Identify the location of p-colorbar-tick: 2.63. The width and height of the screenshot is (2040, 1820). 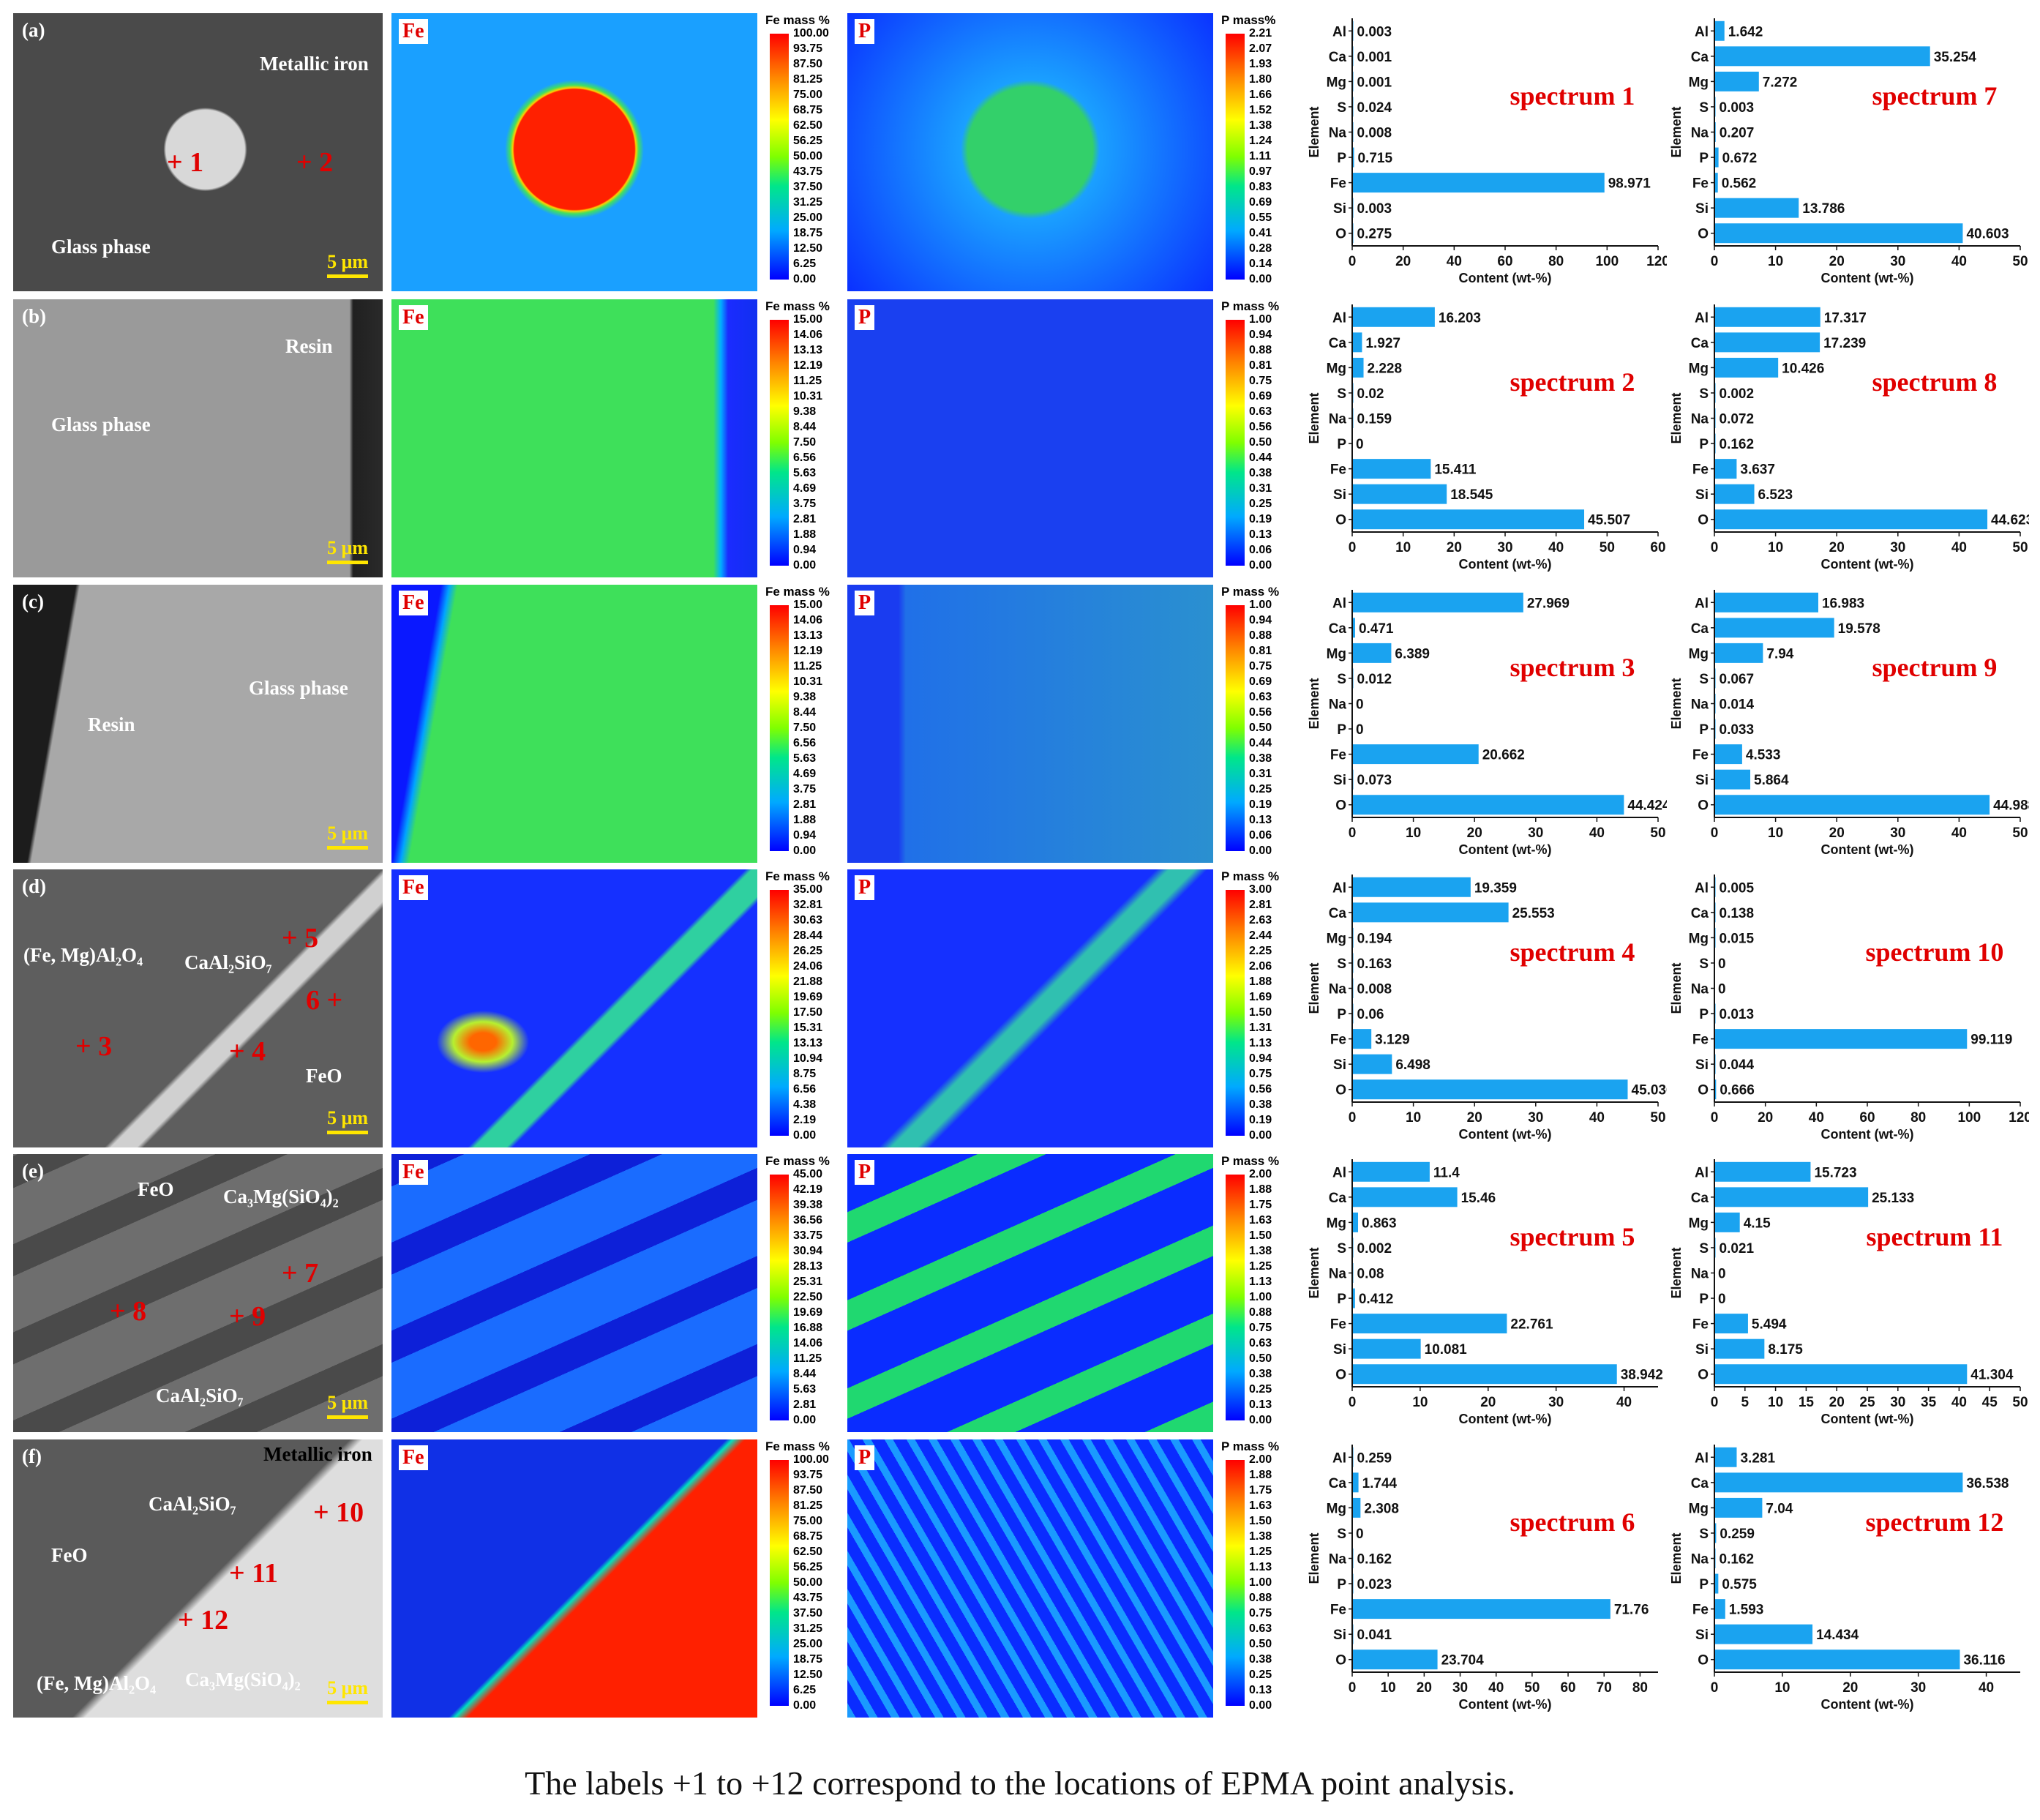
(1260, 920).